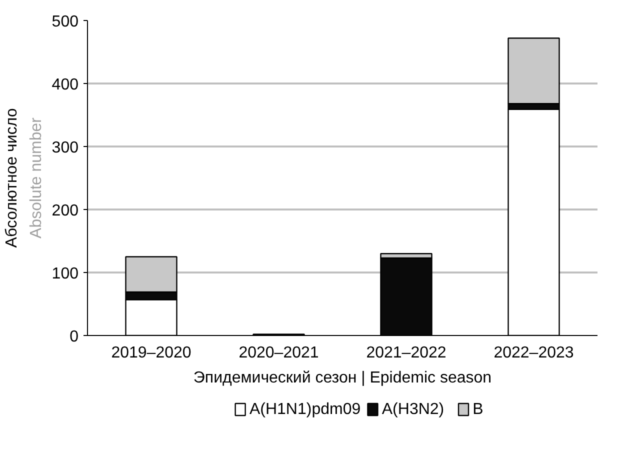 This screenshot has width=639, height=468. What do you see at coordinates (406, 353) in the screenshot?
I see `x-tick-label: 2021–2022` at bounding box center [406, 353].